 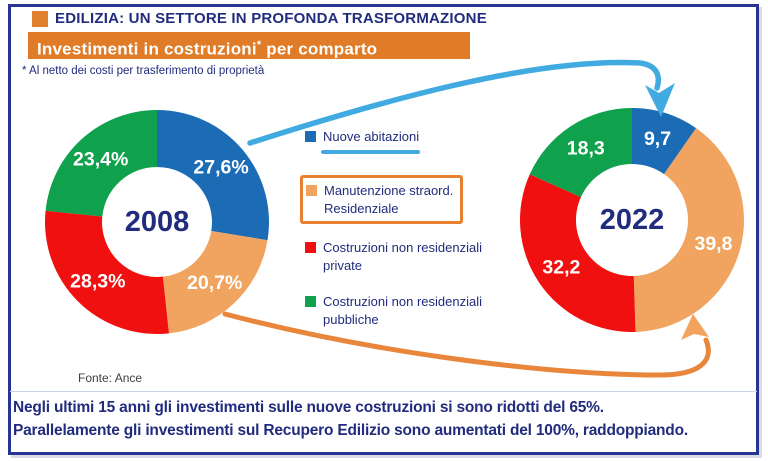 What do you see at coordinates (383, 391) in the screenshot?
I see `divider-line` at bounding box center [383, 391].